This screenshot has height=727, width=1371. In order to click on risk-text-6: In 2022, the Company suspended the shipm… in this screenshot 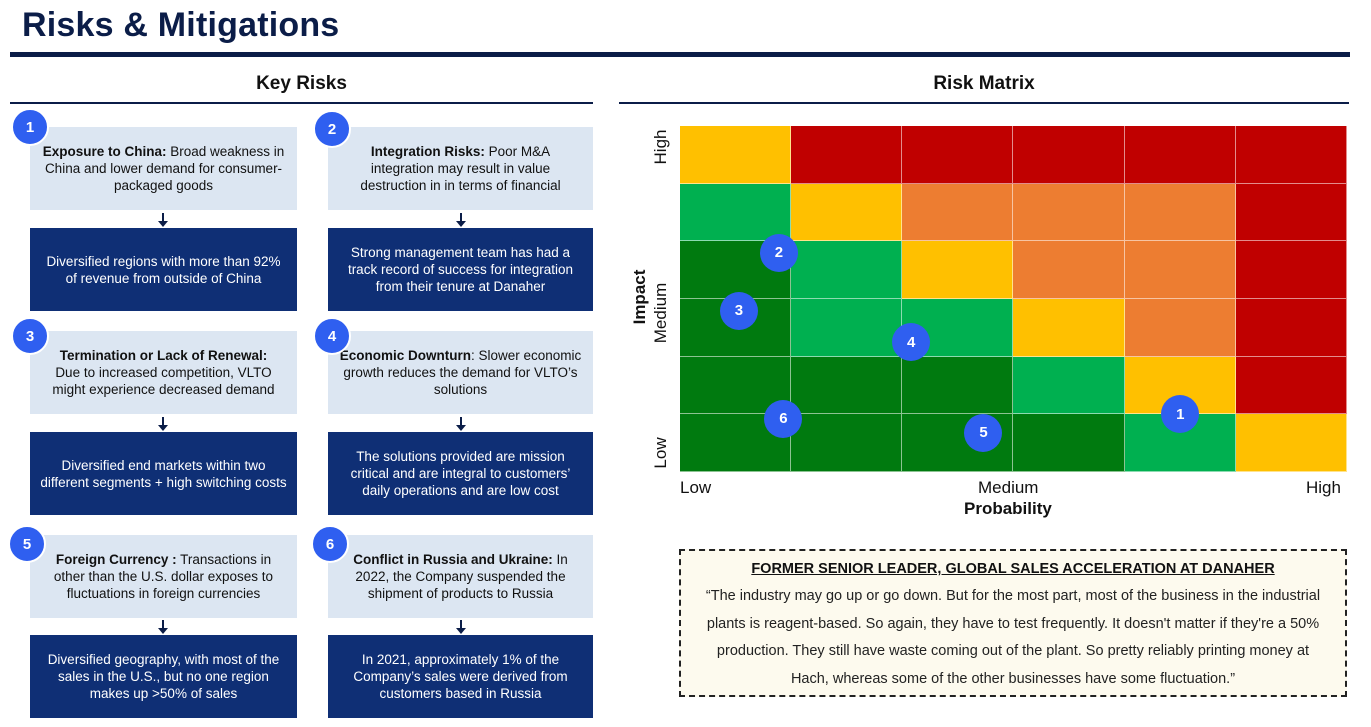, I will do `click(461, 576)`.